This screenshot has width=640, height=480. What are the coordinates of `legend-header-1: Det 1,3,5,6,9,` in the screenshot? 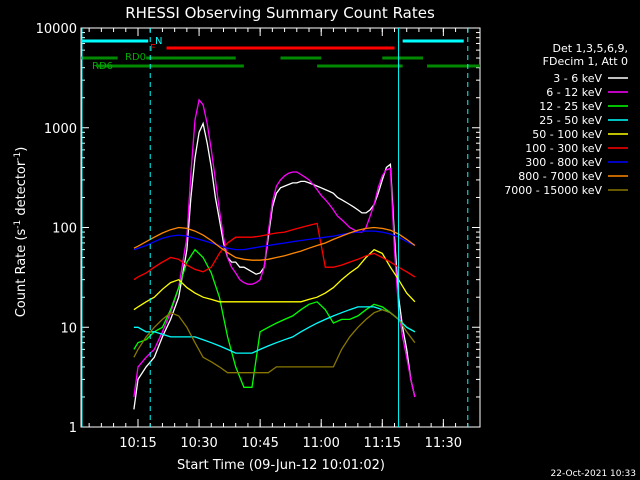 It's located at (590, 48).